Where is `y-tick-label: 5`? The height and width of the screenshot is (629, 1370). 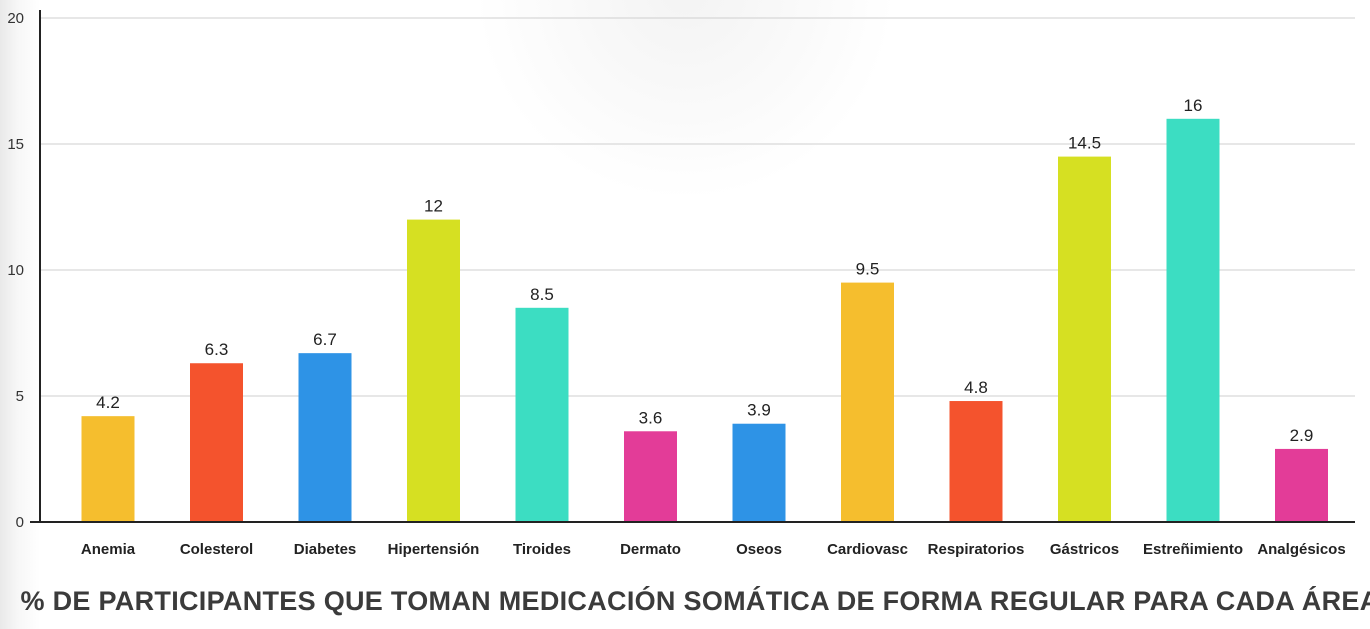
y-tick-label: 5 is located at coordinates (20, 396).